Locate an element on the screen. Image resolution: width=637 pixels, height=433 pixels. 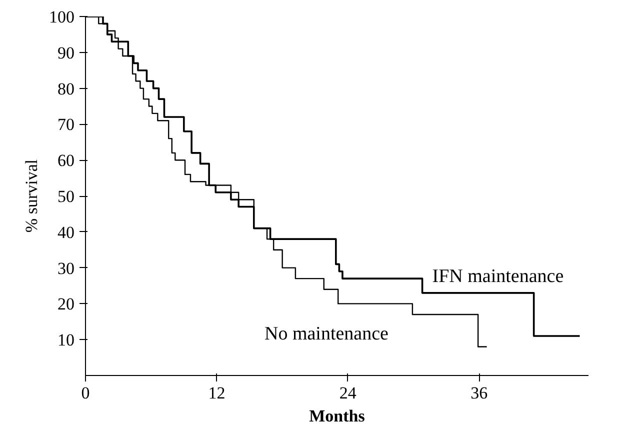
y-tick-label: 50 is located at coordinates (66, 196).